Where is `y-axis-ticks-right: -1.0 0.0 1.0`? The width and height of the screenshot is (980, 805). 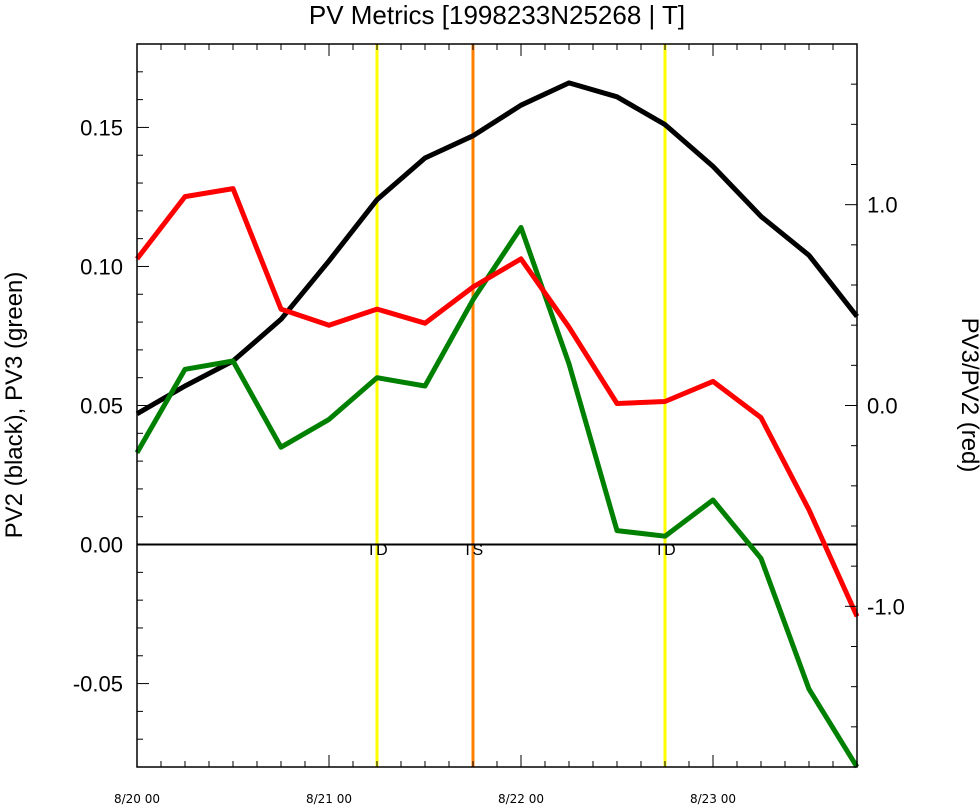 y-axis-ticks-right: -1.0 0.0 1.0 is located at coordinates (875, 405).